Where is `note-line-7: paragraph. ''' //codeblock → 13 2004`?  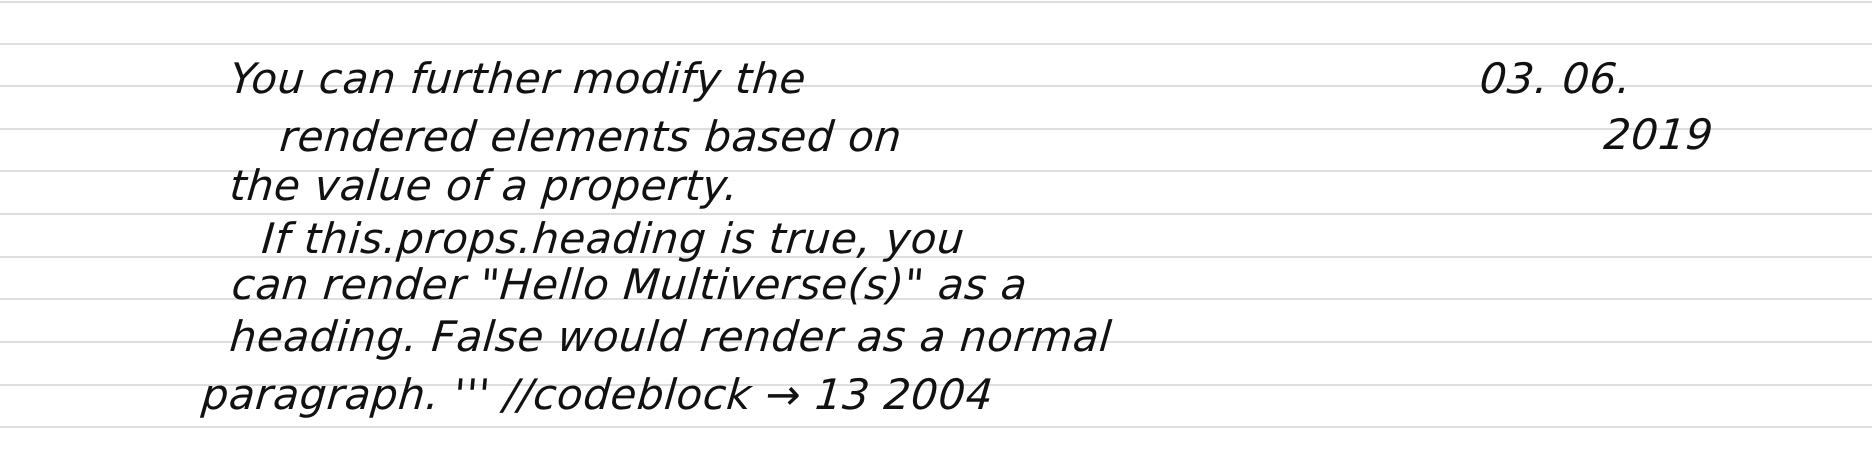 note-line-7: paragraph. ''' //codeblock → 13 2004 is located at coordinates (597, 394).